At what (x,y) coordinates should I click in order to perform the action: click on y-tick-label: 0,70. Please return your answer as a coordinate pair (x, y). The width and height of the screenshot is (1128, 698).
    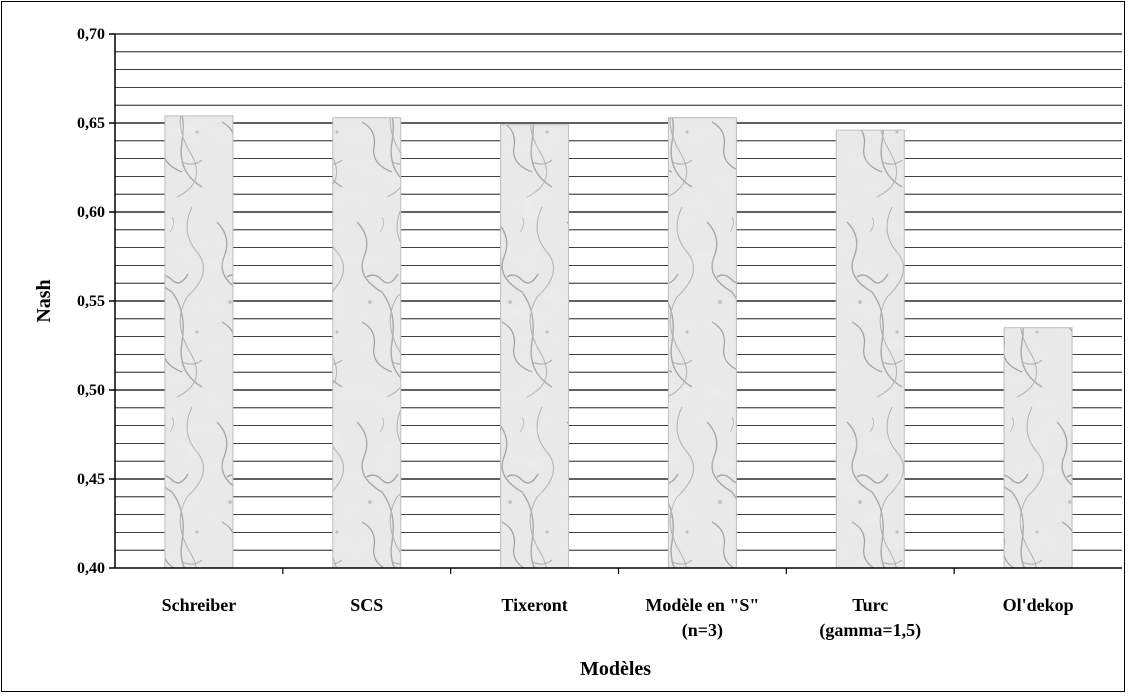
    Looking at the image, I should click on (91, 34).